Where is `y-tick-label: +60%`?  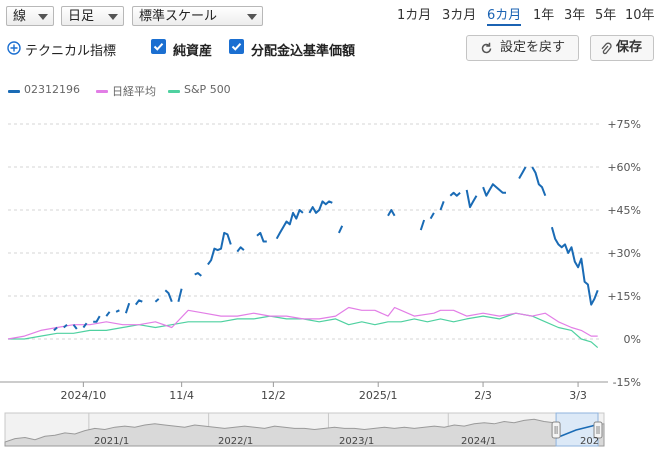 y-tick-label: +60% is located at coordinates (624, 167).